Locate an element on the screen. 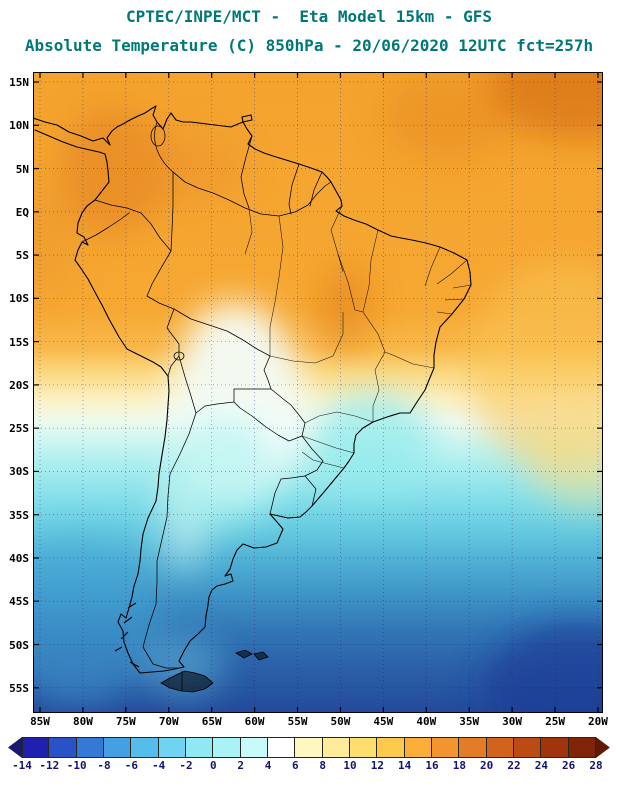 This screenshot has width=618, height=800. temperature-colorbar is located at coordinates (309, 747).